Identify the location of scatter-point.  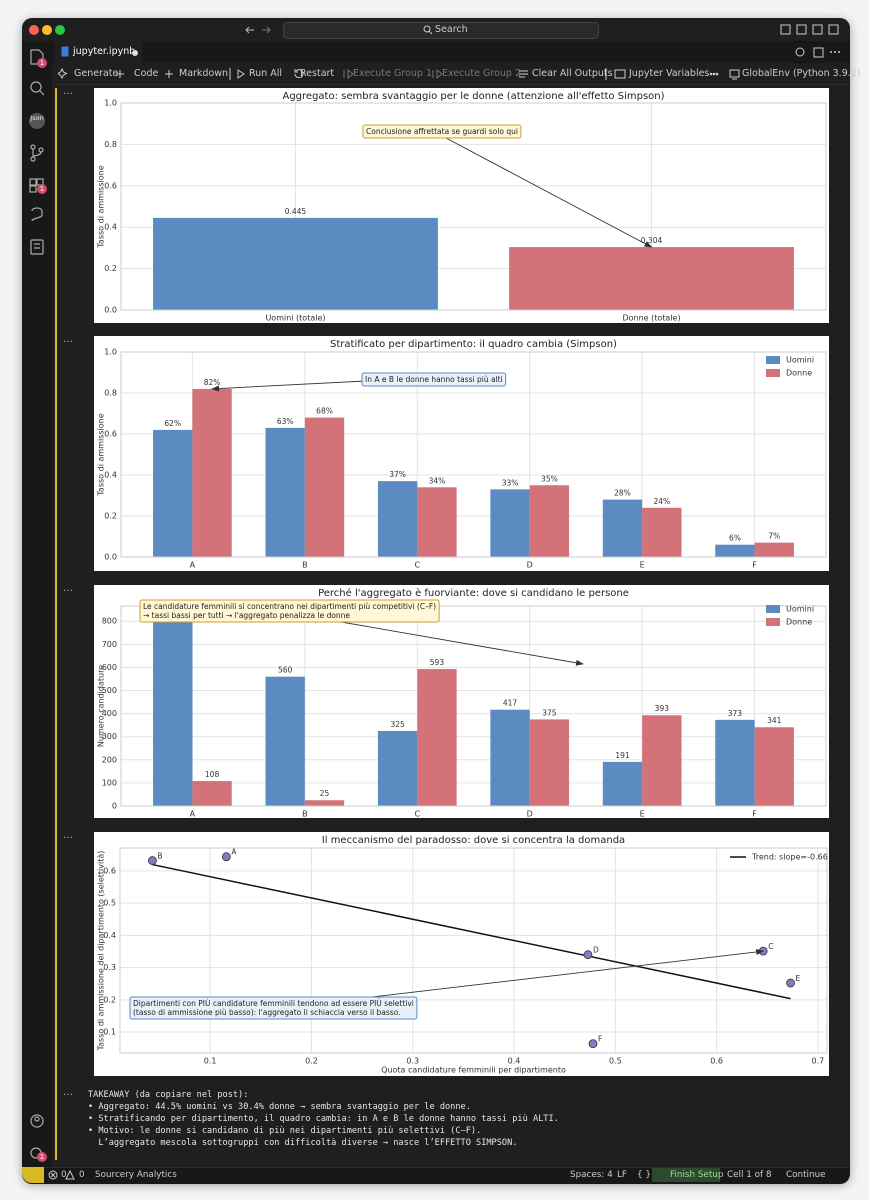
(790, 983).